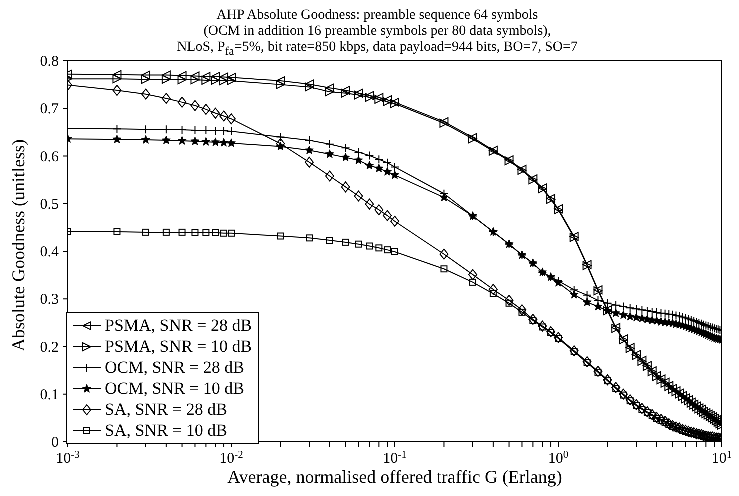  I want to click on legend-label: SA, SNR = 28 dB, so click(166, 409).